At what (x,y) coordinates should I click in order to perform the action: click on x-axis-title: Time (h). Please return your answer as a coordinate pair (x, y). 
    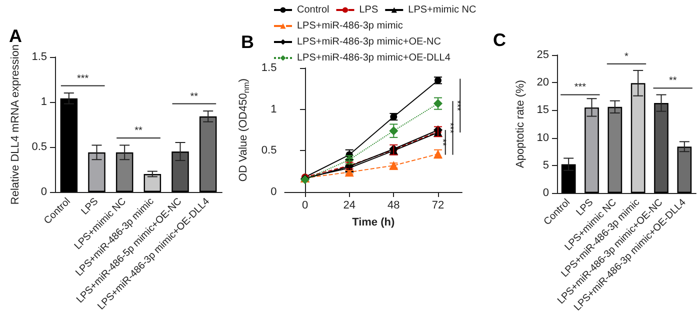
    Looking at the image, I should click on (373, 222).